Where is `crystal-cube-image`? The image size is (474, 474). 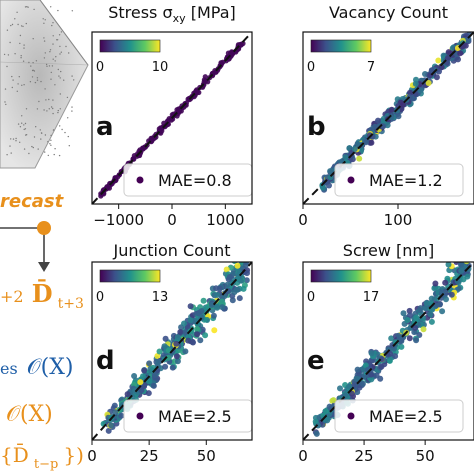
crystal-cube-image is located at coordinates (44, 84).